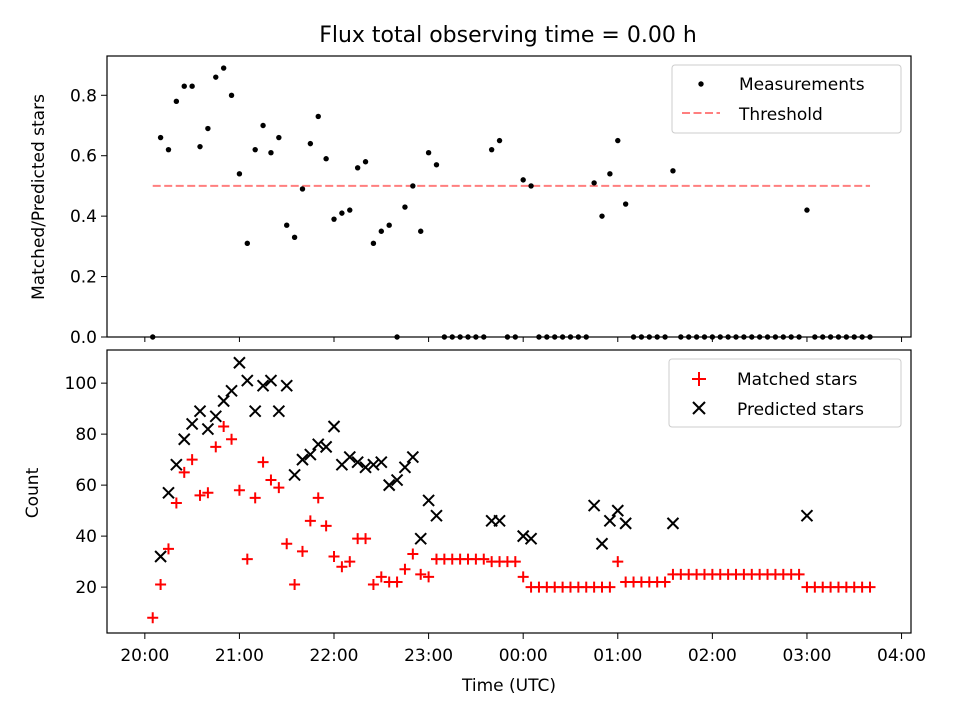 The width and height of the screenshot is (960, 720). What do you see at coordinates (334, 656) in the screenshot?
I see `x-tick-label: 22:00` at bounding box center [334, 656].